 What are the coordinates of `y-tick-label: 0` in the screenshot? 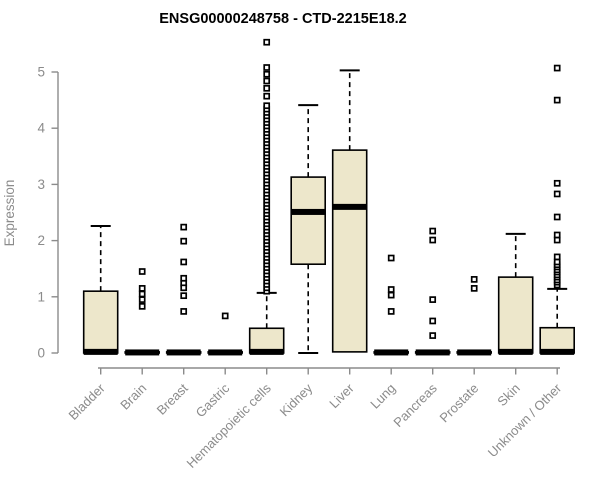 It's located at (41, 353).